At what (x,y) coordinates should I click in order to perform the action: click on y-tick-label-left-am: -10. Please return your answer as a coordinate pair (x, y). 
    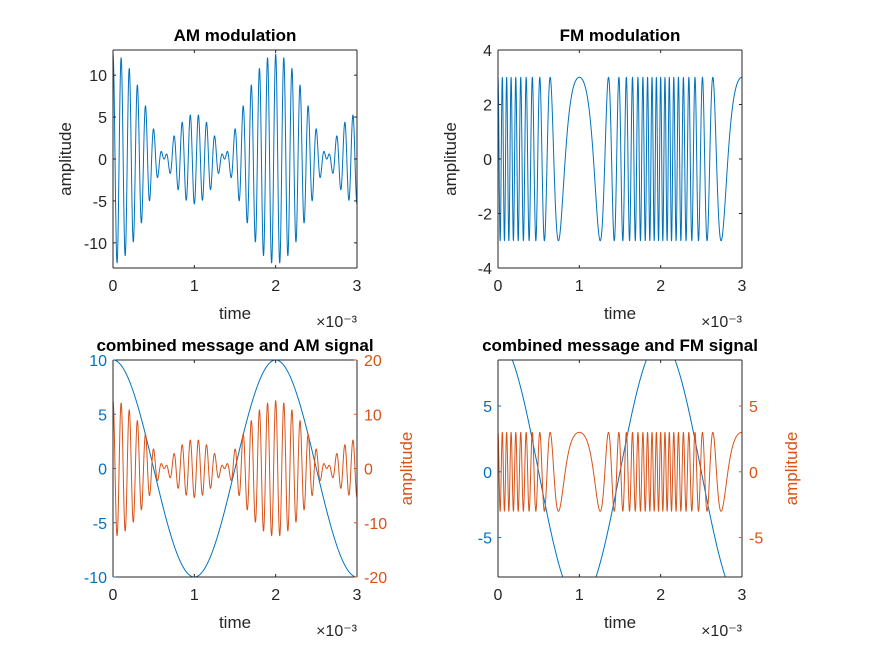
    Looking at the image, I should click on (95, 244).